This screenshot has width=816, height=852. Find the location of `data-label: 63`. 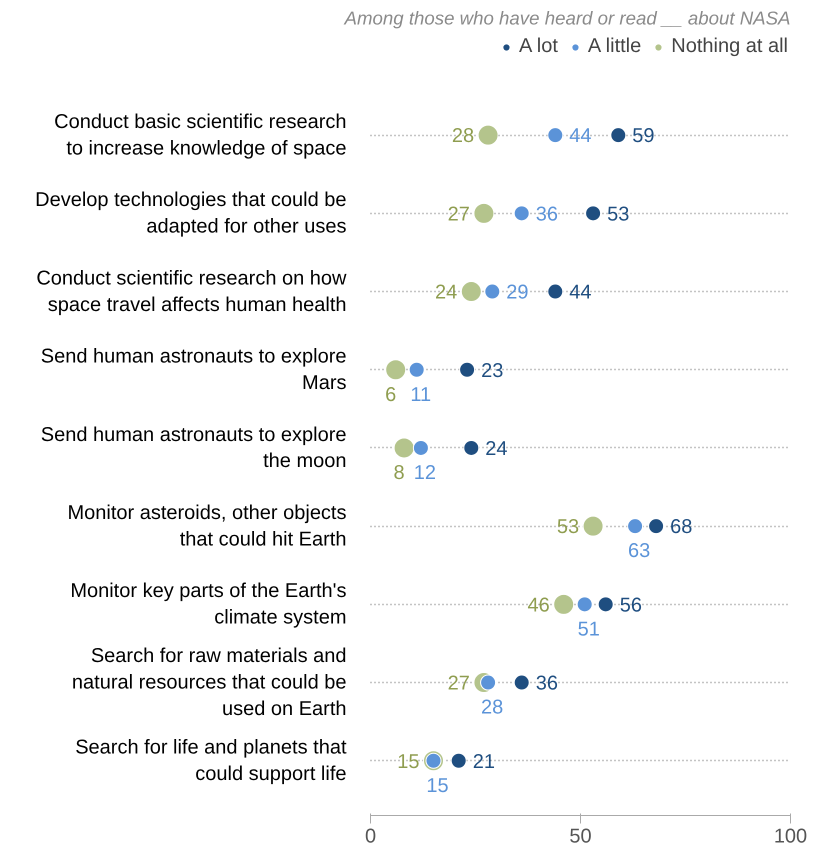

data-label: 63 is located at coordinates (639, 551).